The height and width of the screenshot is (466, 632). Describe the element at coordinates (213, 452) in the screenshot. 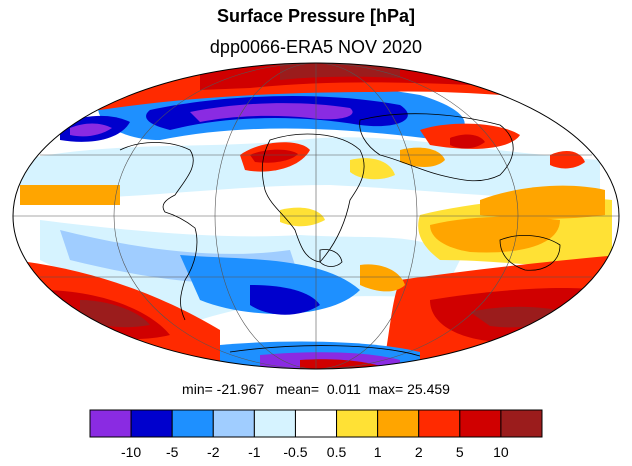

I see `colorbar-label: -2` at that location.